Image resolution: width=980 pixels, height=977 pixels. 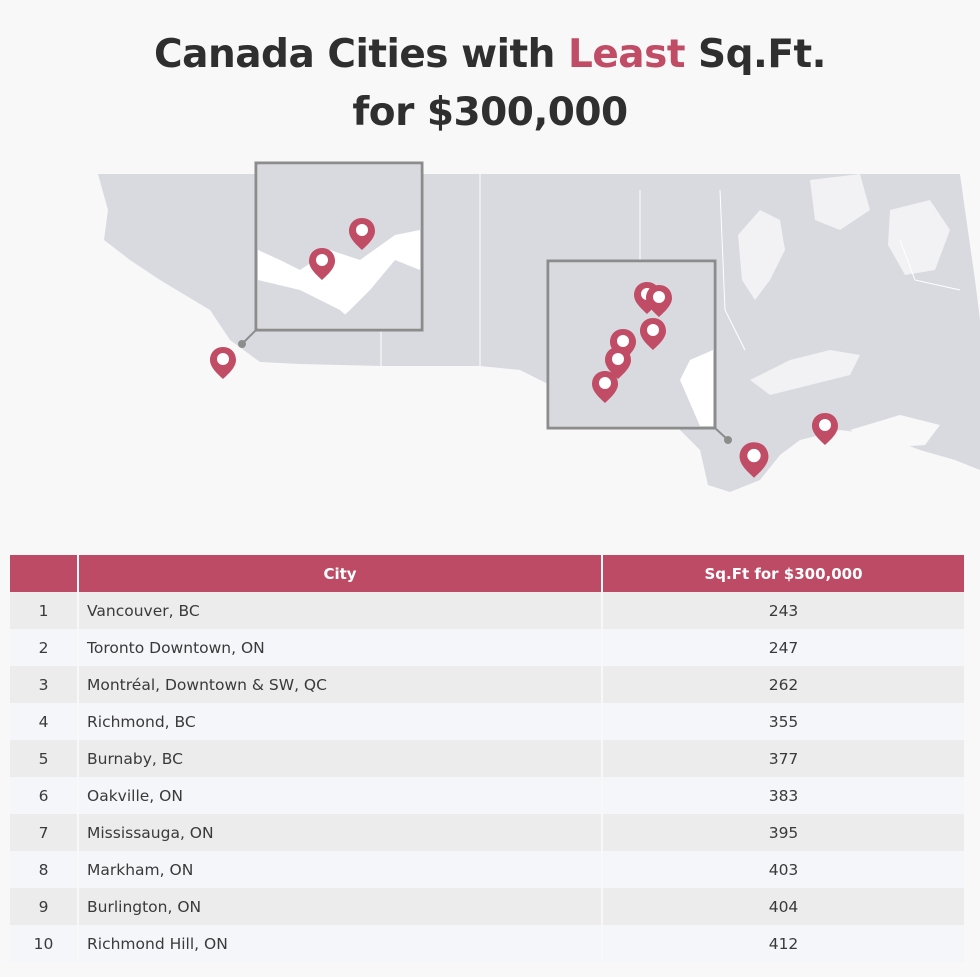 What do you see at coordinates (44, 573) in the screenshot?
I see `rank-header` at bounding box center [44, 573].